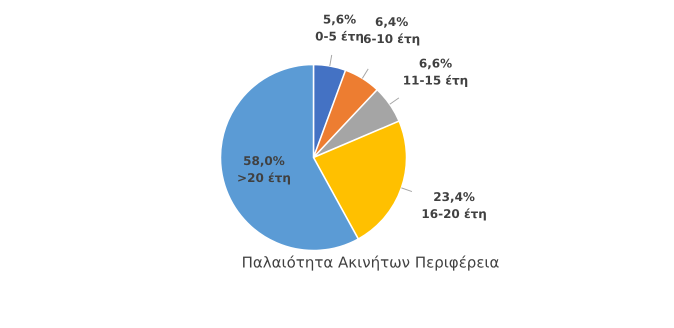  What do you see at coordinates (435, 63) in the screenshot?
I see `data-label: 6,6%` at bounding box center [435, 63].